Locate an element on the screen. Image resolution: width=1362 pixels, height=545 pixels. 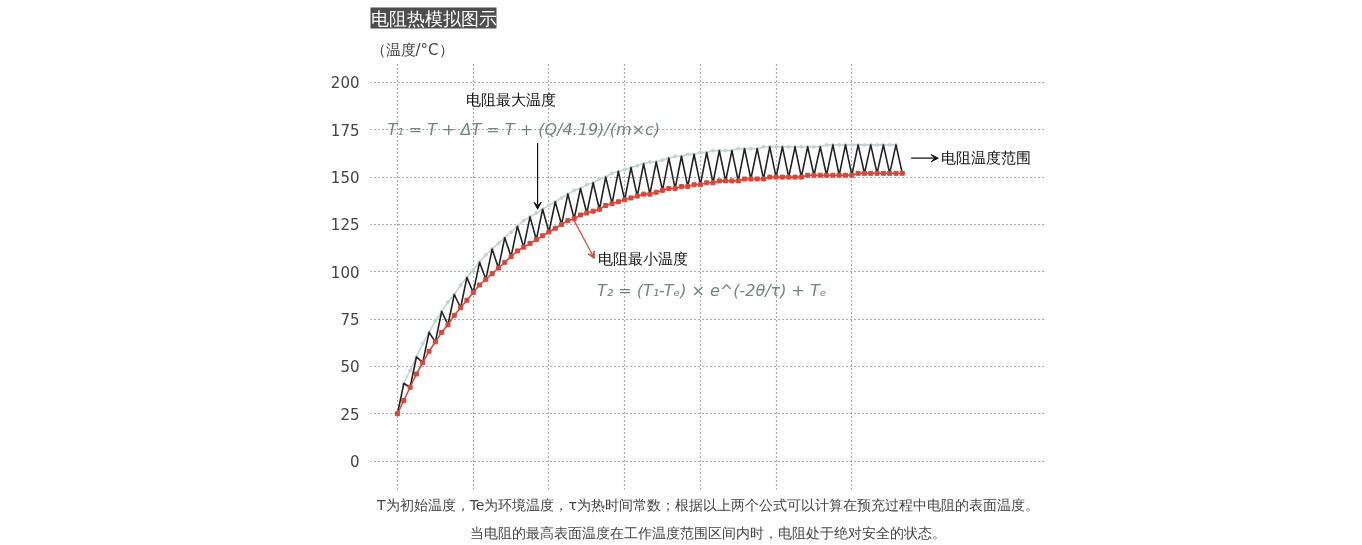
y-tick-label: 25 is located at coordinates (350, 414).